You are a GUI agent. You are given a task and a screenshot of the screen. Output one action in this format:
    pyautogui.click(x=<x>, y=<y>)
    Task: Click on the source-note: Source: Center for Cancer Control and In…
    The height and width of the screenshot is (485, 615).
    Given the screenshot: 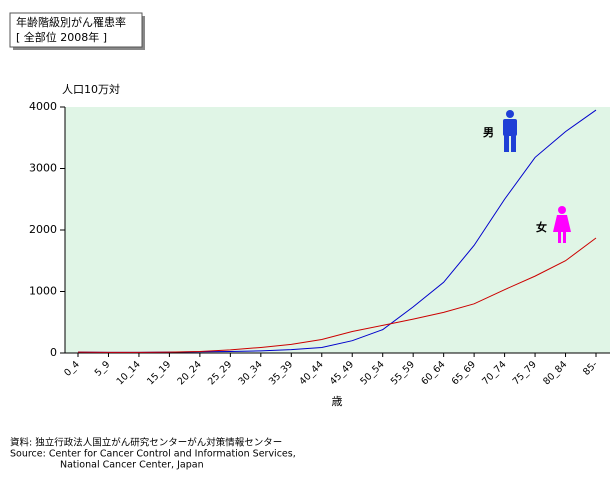 What is the action you would take?
    pyautogui.click(x=153, y=454)
    